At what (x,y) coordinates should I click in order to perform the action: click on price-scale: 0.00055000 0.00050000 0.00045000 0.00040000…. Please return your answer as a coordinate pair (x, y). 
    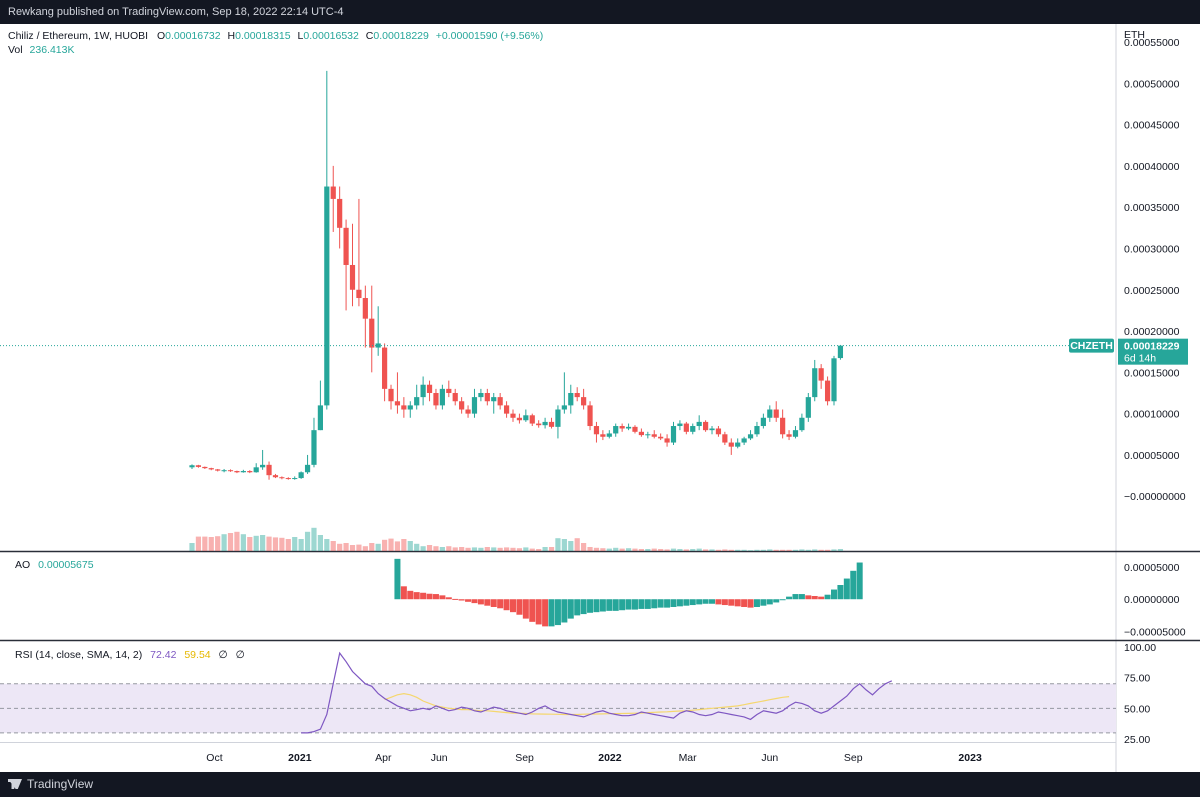
    Looking at the image, I should click on (1155, 270).